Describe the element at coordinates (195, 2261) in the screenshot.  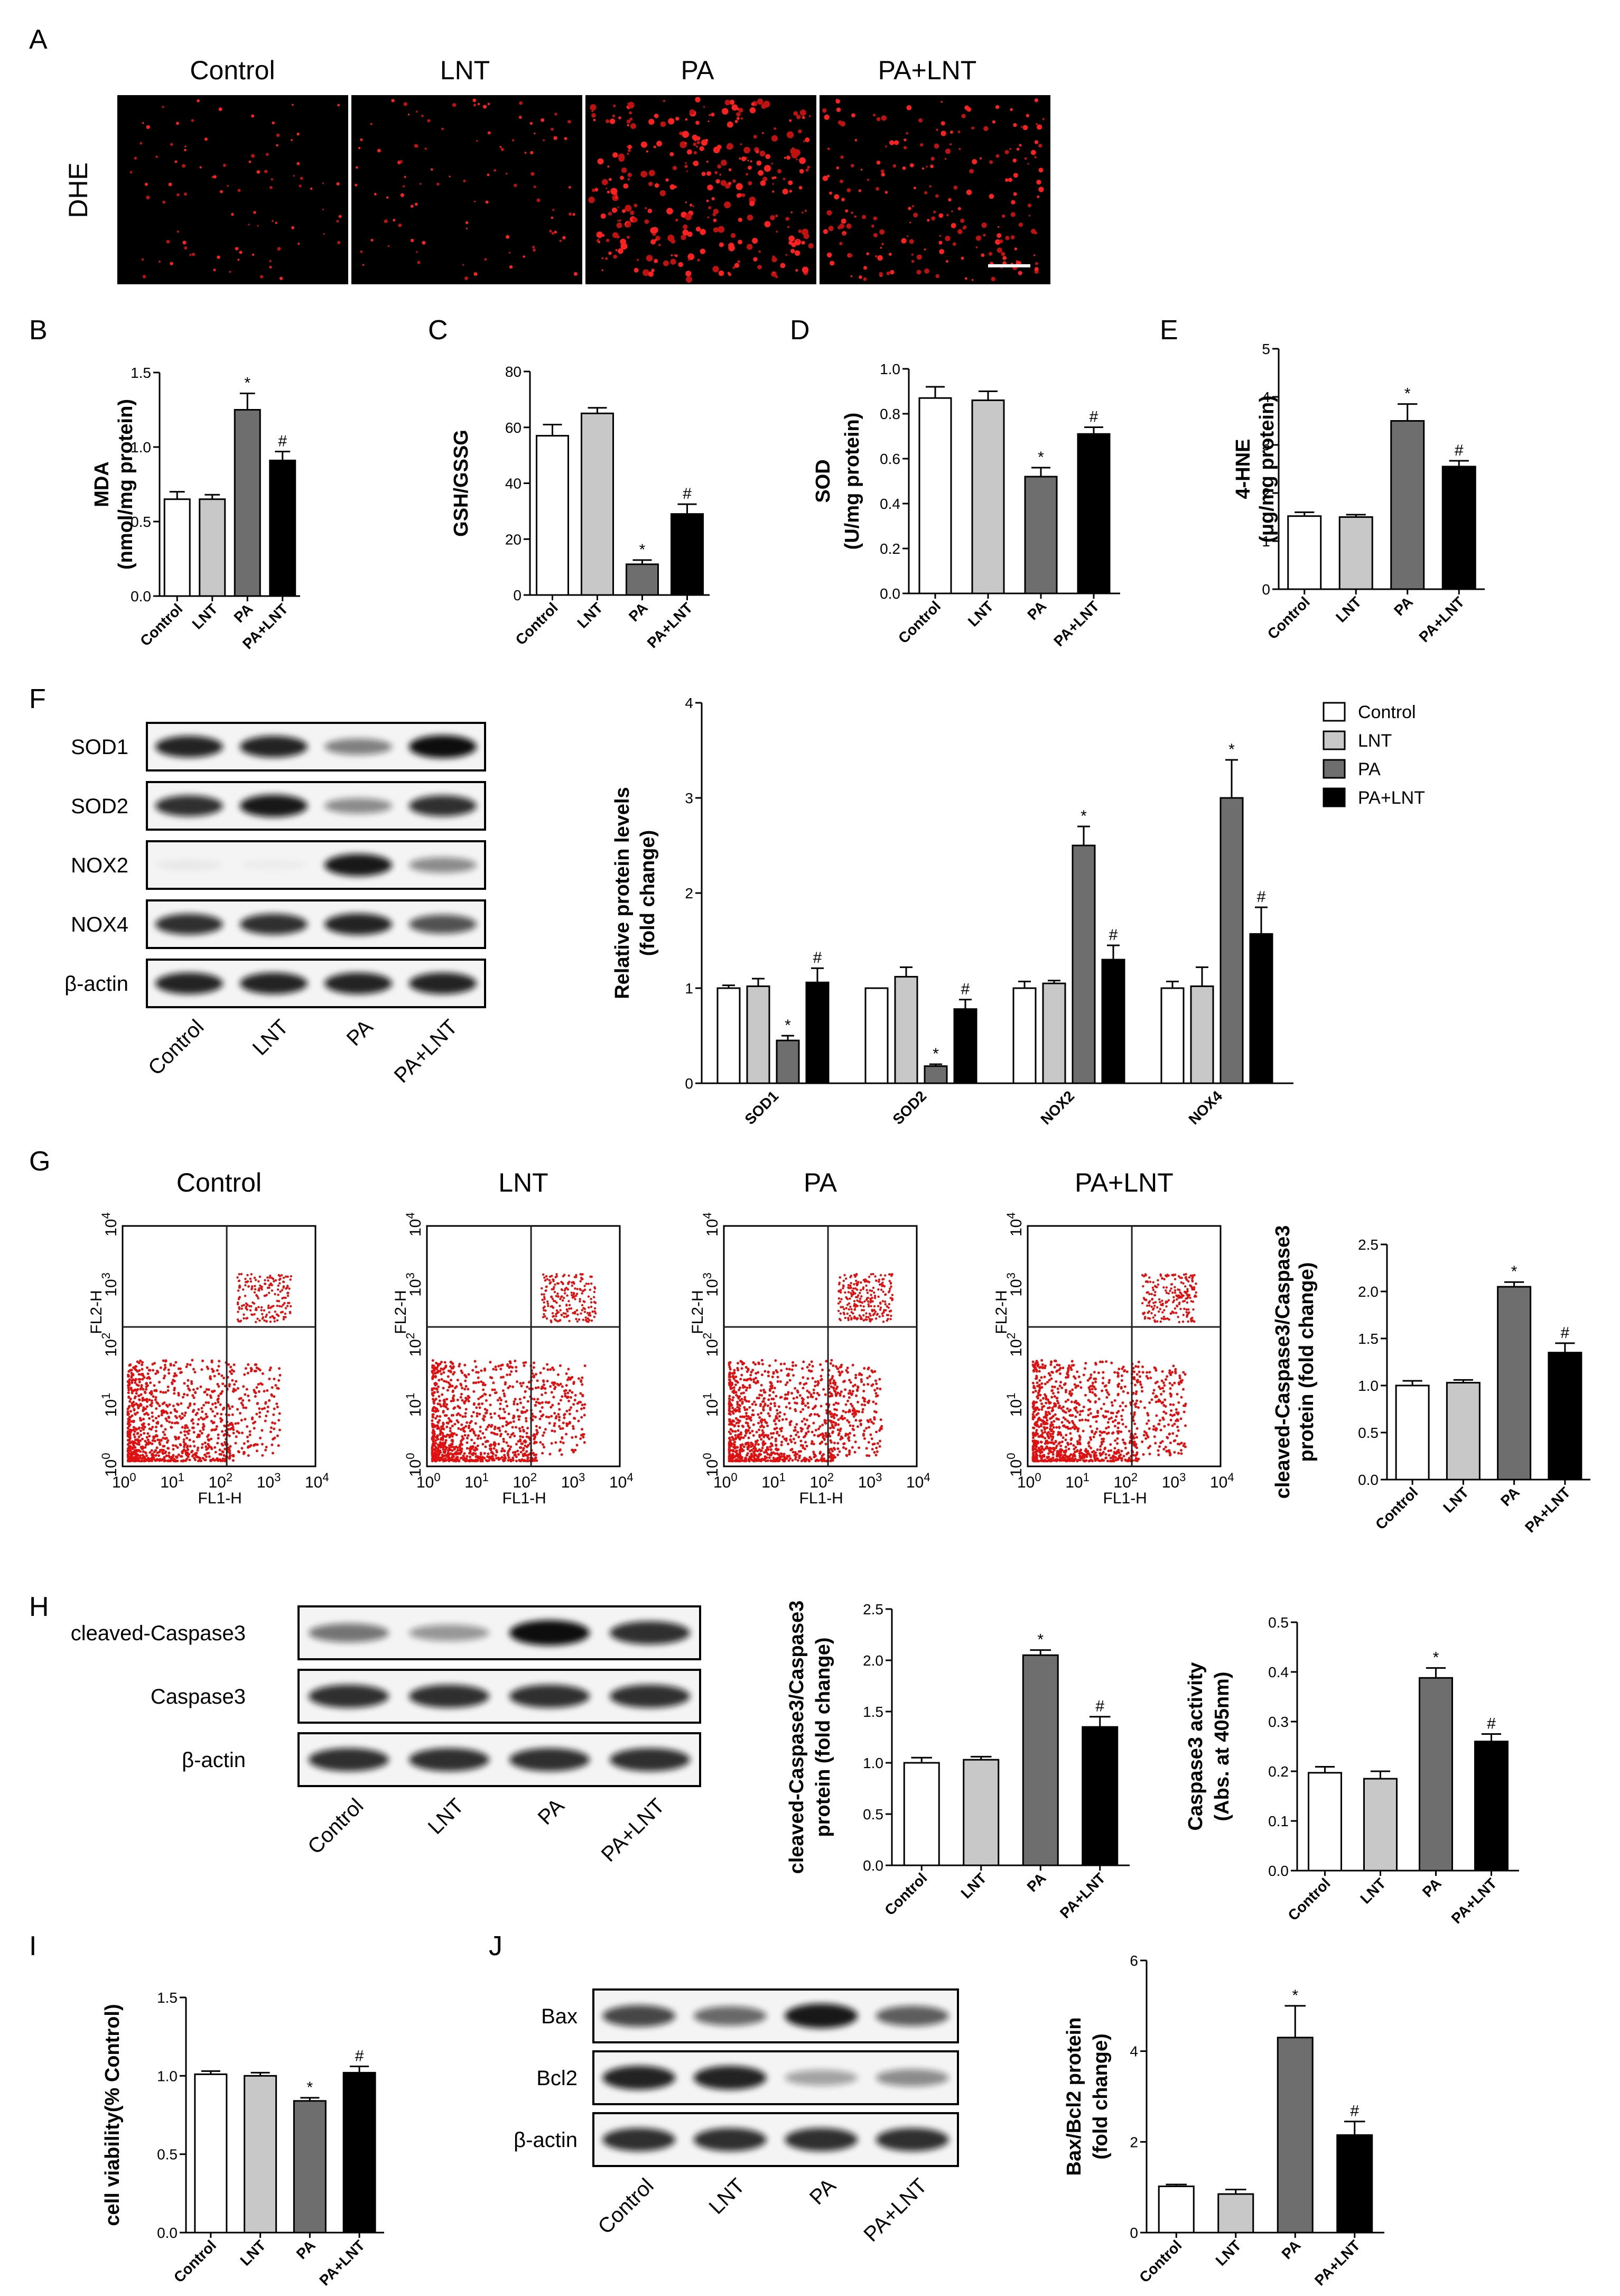
I see `x-category-label: Control` at that location.